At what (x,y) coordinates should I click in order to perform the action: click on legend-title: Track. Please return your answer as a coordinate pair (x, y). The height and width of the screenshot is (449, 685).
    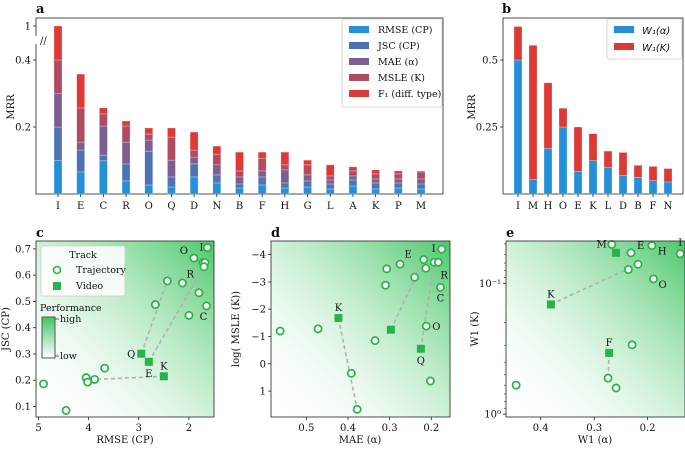
    Looking at the image, I should click on (83, 255).